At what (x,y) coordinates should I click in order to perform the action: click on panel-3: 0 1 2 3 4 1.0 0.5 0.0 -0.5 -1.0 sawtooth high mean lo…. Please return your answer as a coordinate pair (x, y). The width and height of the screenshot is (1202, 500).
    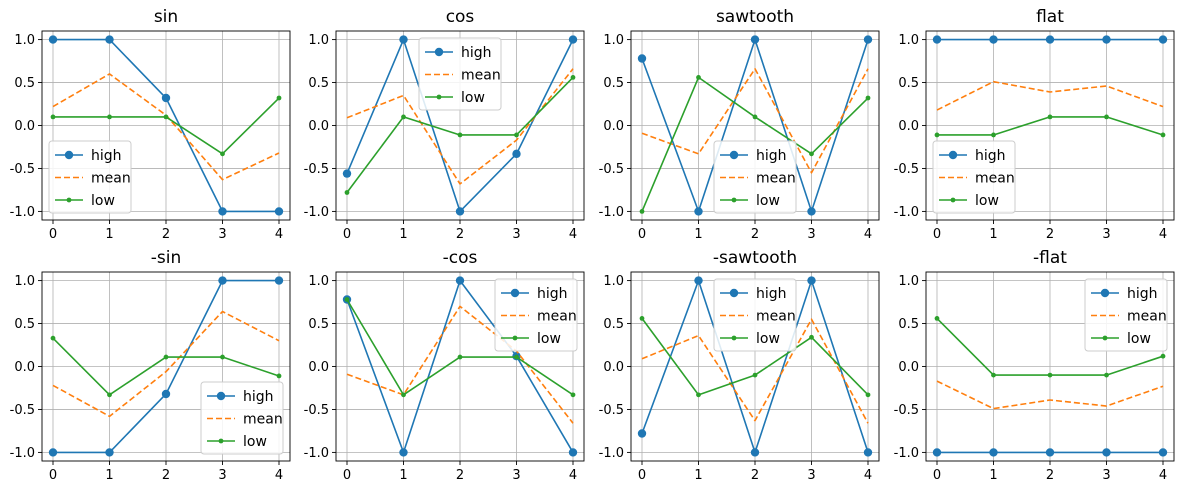
    Looking at the image, I should click on (739, 124).